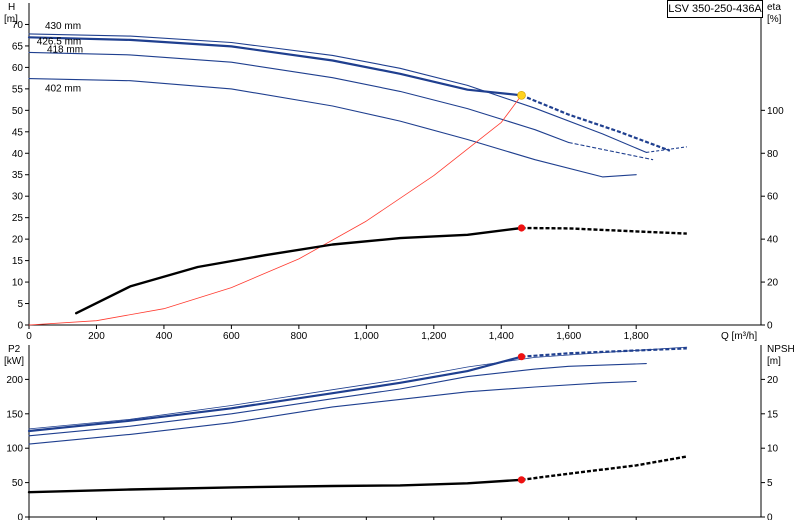 Image resolution: width=800 pixels, height=525 pixels. I want to click on y-axis-left-title: P2, so click(14, 349).